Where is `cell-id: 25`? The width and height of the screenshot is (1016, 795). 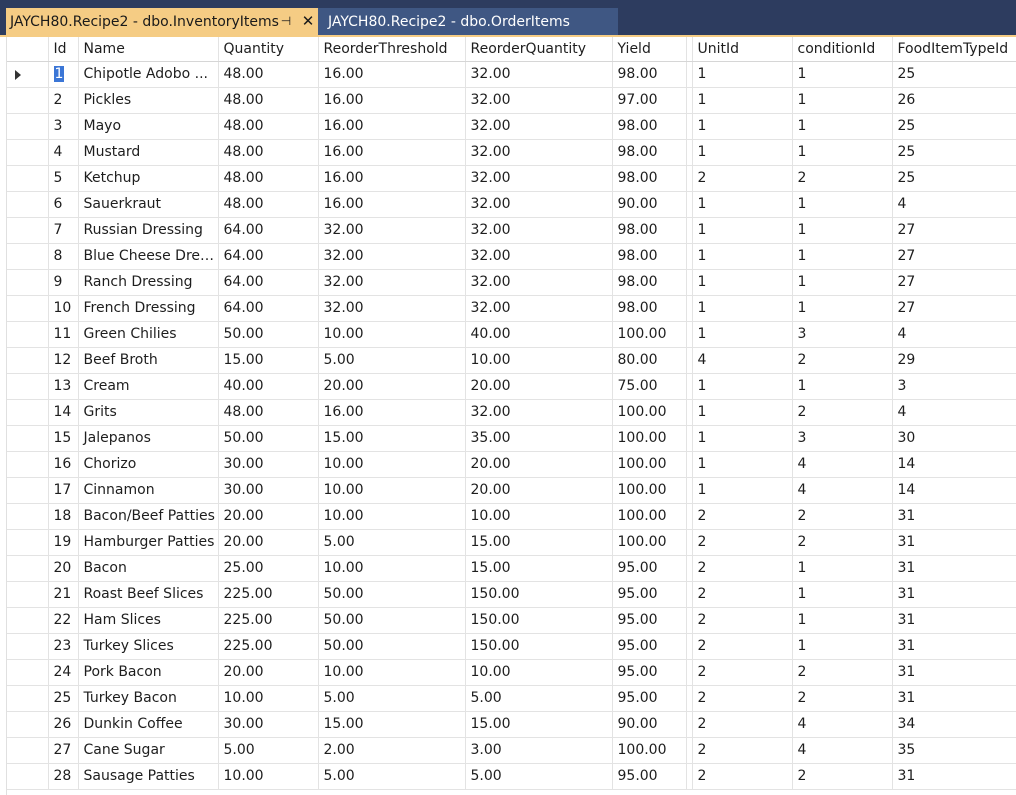
cell-id: 25 is located at coordinates (63, 698).